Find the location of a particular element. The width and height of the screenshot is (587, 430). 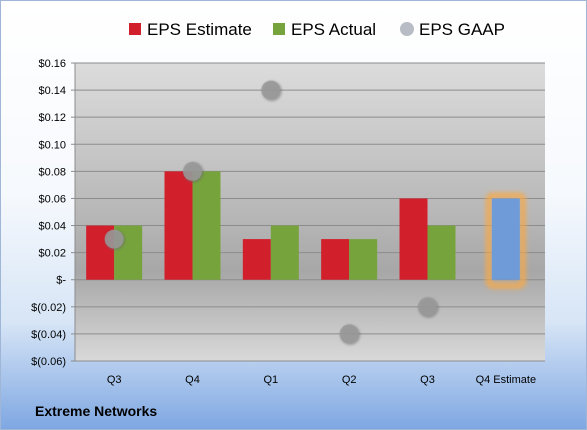

x-tick-label: Q1 is located at coordinates (270, 380).